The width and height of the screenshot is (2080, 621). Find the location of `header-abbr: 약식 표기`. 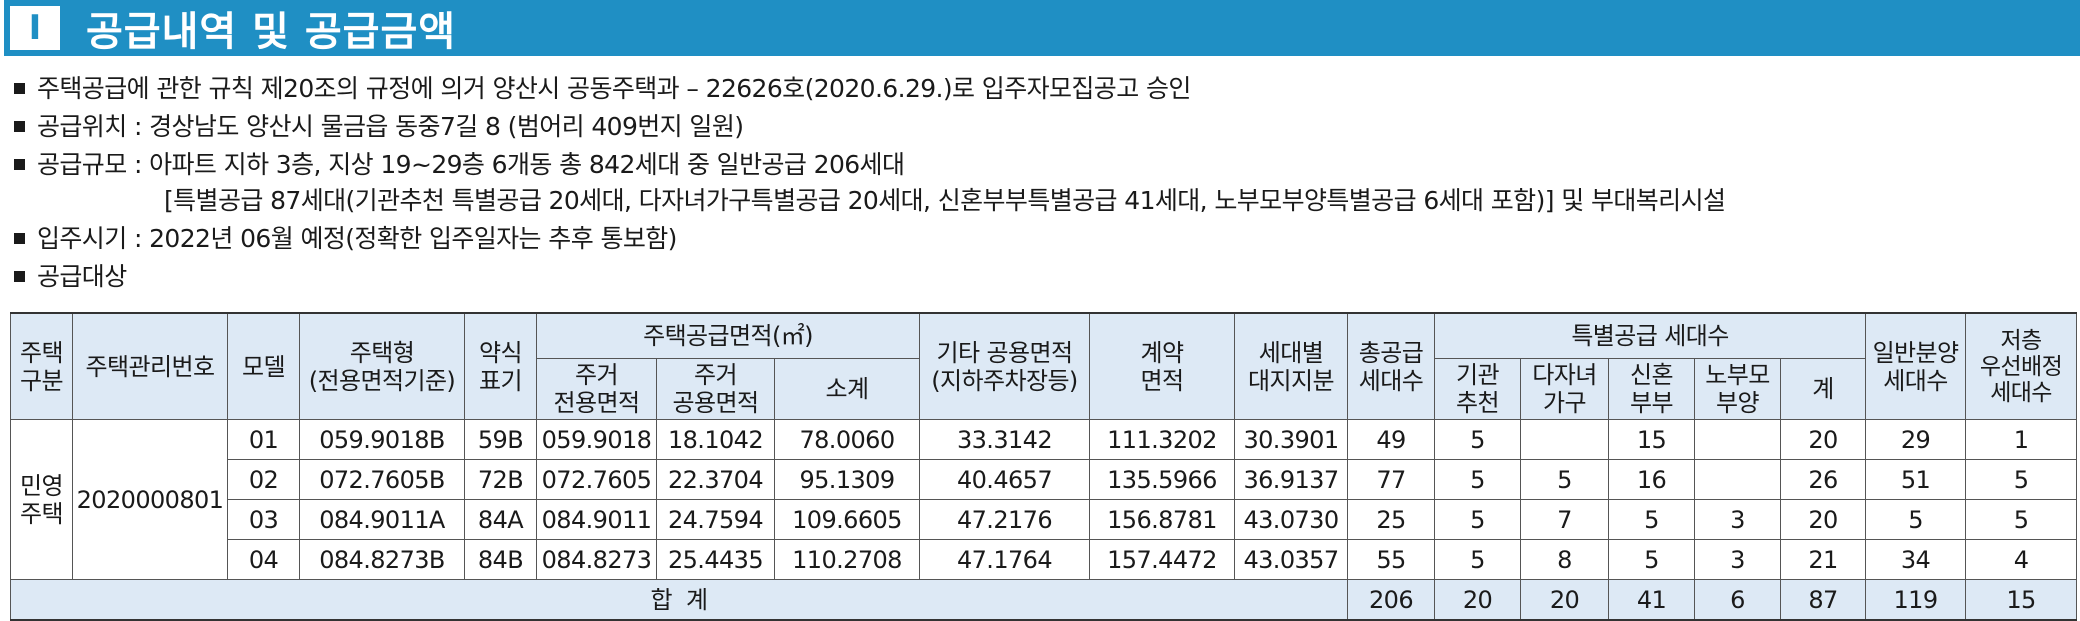

header-abbr: 약식 표기 is located at coordinates (500, 366).